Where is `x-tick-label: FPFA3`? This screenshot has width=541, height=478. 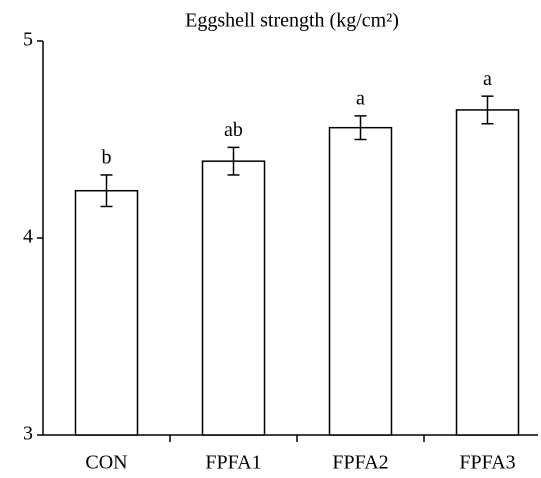 x-tick-label: FPFA3 is located at coordinates (487, 463).